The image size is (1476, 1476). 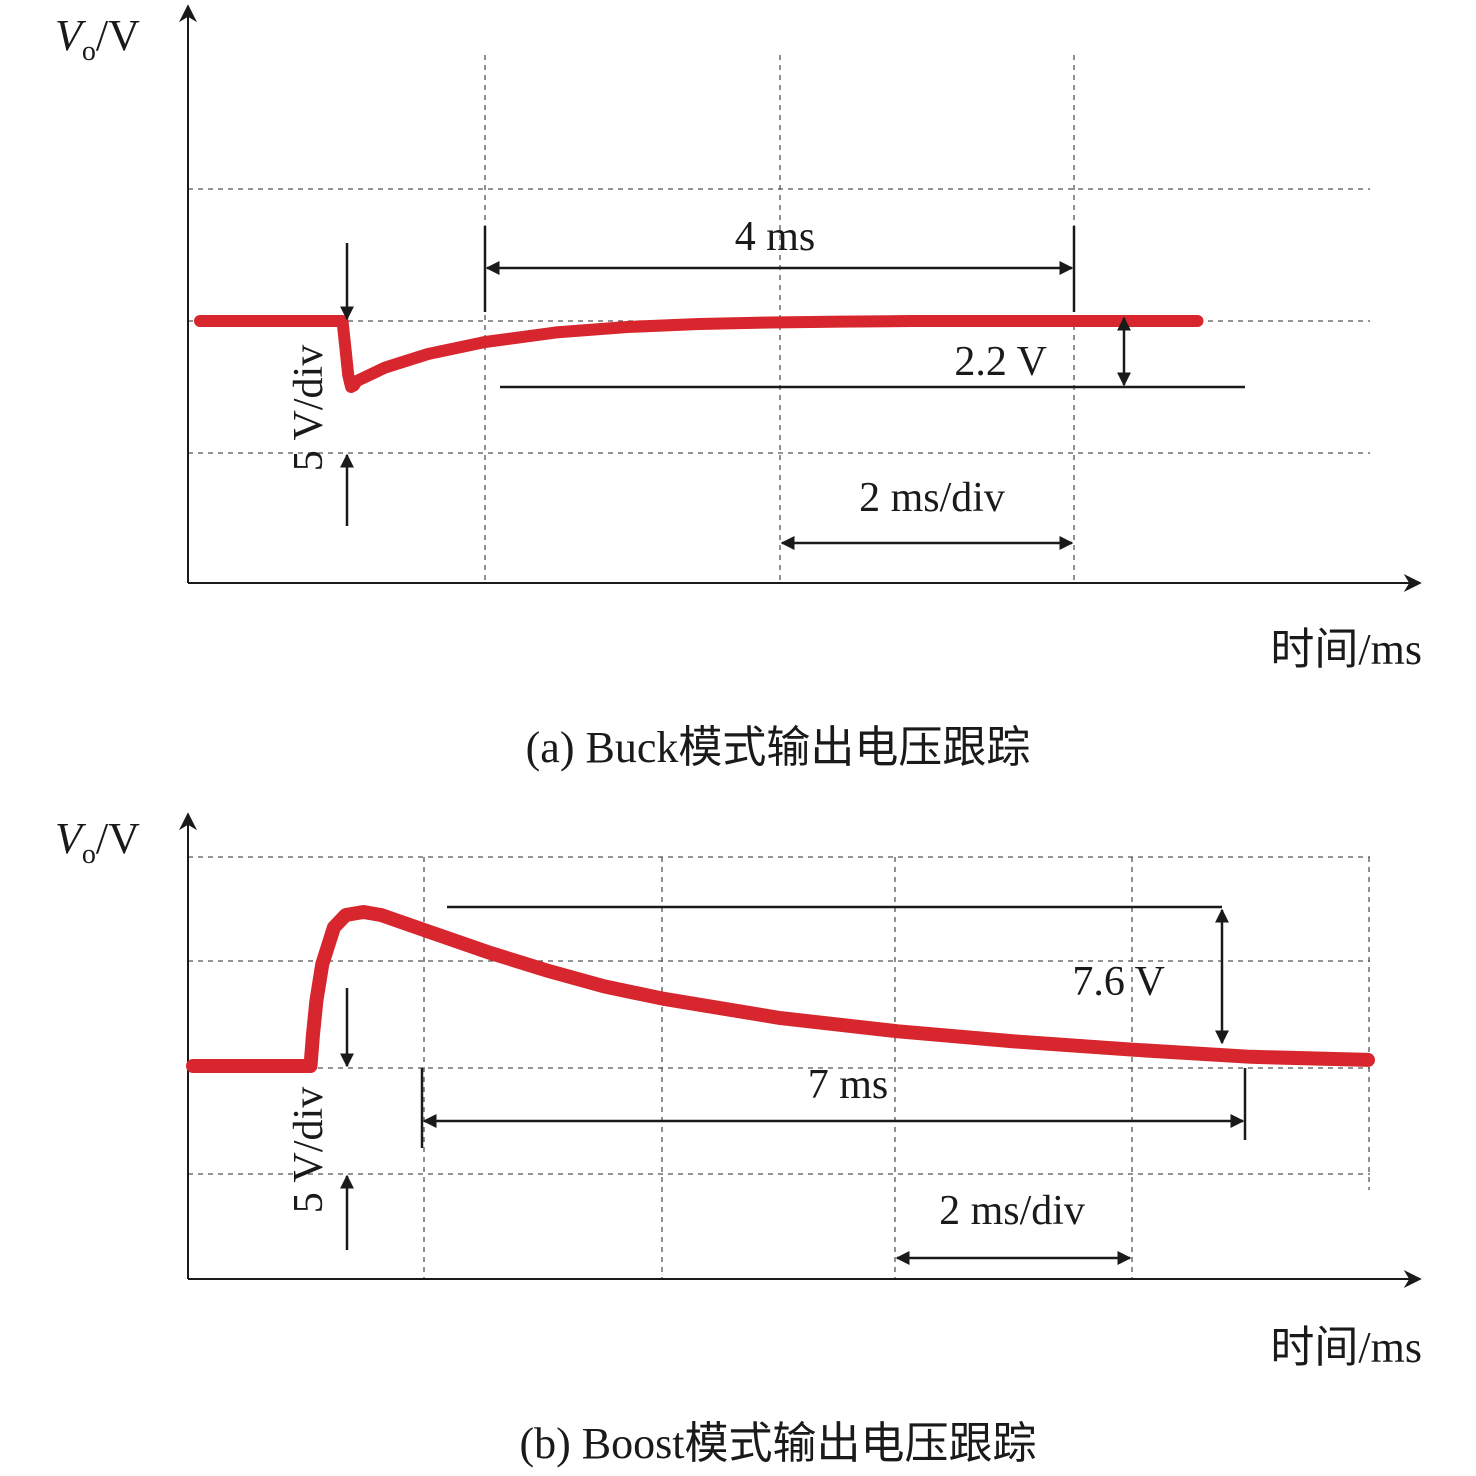 What do you see at coordinates (775, 237) in the screenshot?
I see `settling-time-label-a: 4 ms` at bounding box center [775, 237].